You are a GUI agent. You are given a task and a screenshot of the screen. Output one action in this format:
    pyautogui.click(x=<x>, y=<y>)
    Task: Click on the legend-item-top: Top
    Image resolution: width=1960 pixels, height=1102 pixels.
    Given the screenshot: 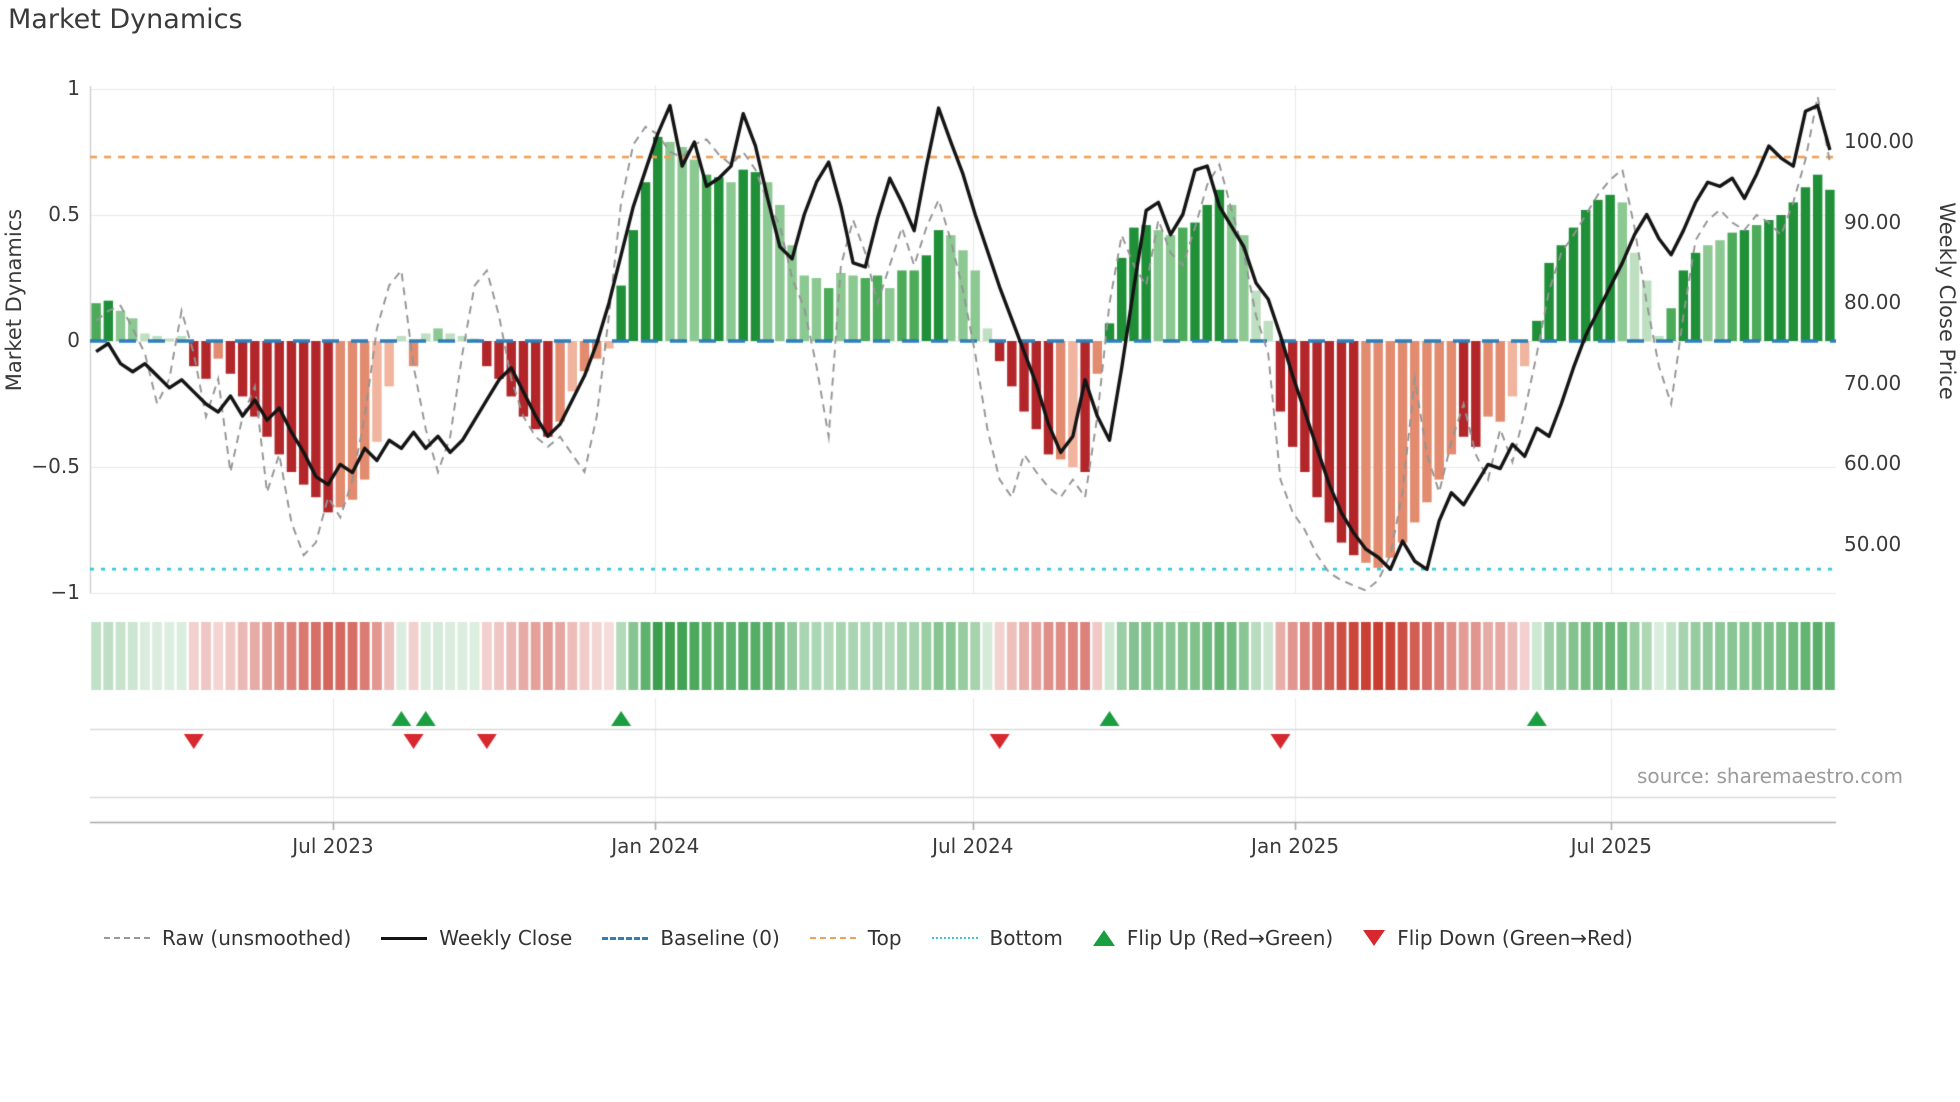 What is the action you would take?
    pyautogui.click(x=855, y=938)
    